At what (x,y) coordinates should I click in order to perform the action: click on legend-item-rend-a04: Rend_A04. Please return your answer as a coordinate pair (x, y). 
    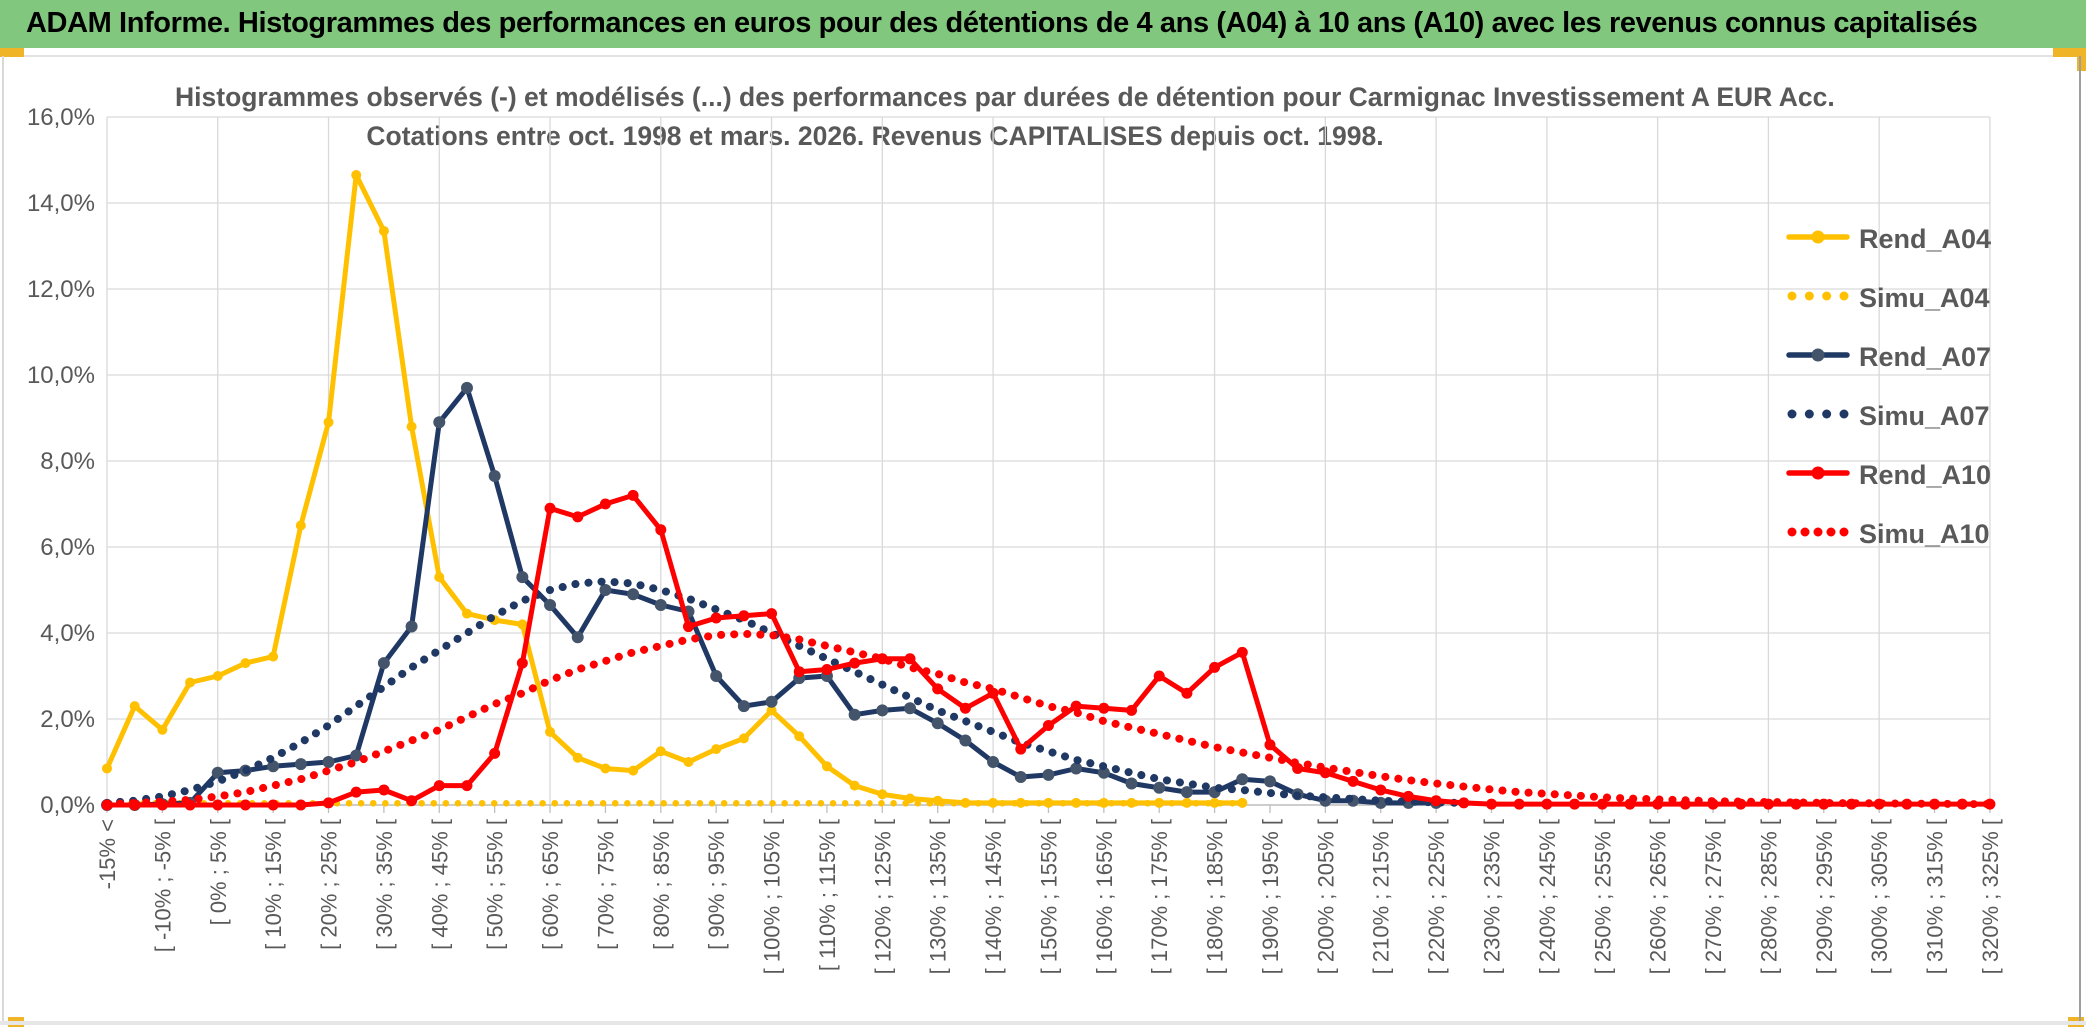
    Looking at the image, I should click on (1888, 239).